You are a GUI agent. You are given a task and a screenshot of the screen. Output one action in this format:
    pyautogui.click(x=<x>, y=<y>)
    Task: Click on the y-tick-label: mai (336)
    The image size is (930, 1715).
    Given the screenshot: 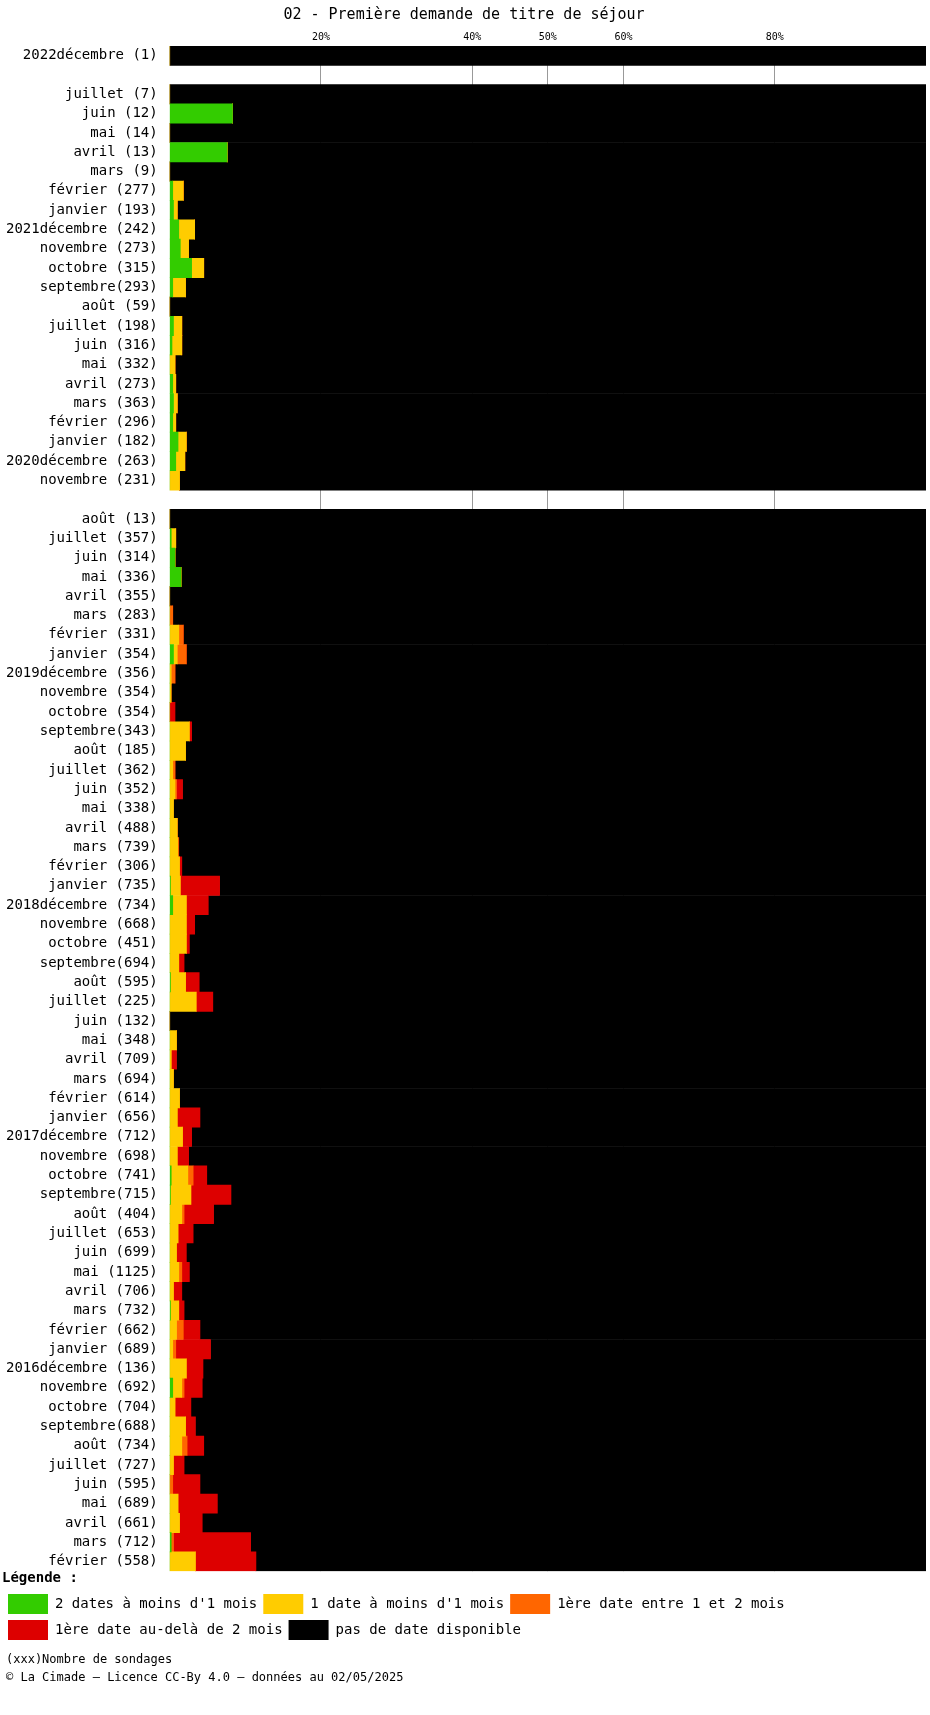 What is the action you would take?
    pyautogui.click(x=119, y=575)
    